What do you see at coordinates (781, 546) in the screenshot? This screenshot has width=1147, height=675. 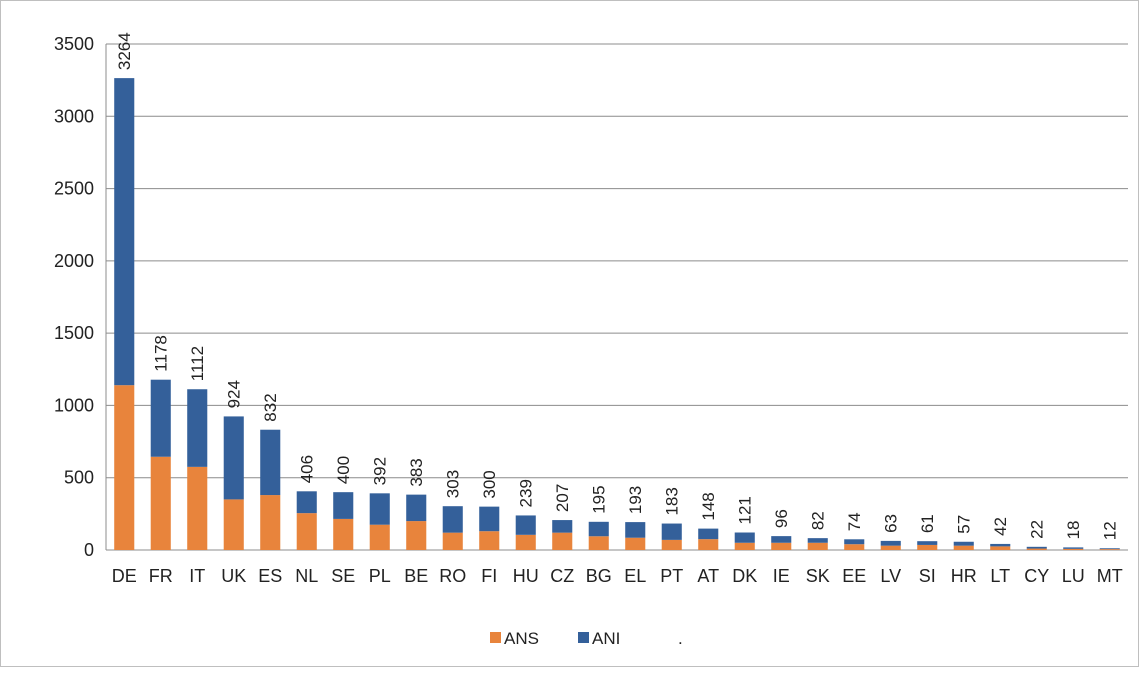 I see `bar-ans-ie` at bounding box center [781, 546].